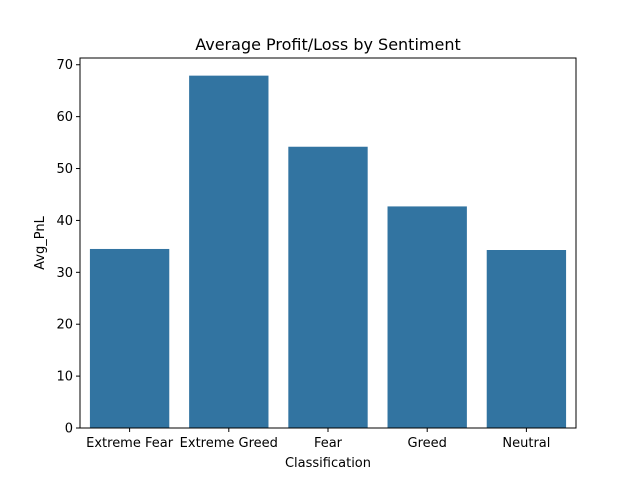 The image size is (640, 480). What do you see at coordinates (526, 443) in the screenshot?
I see `x-tick-label: Neutral` at bounding box center [526, 443].